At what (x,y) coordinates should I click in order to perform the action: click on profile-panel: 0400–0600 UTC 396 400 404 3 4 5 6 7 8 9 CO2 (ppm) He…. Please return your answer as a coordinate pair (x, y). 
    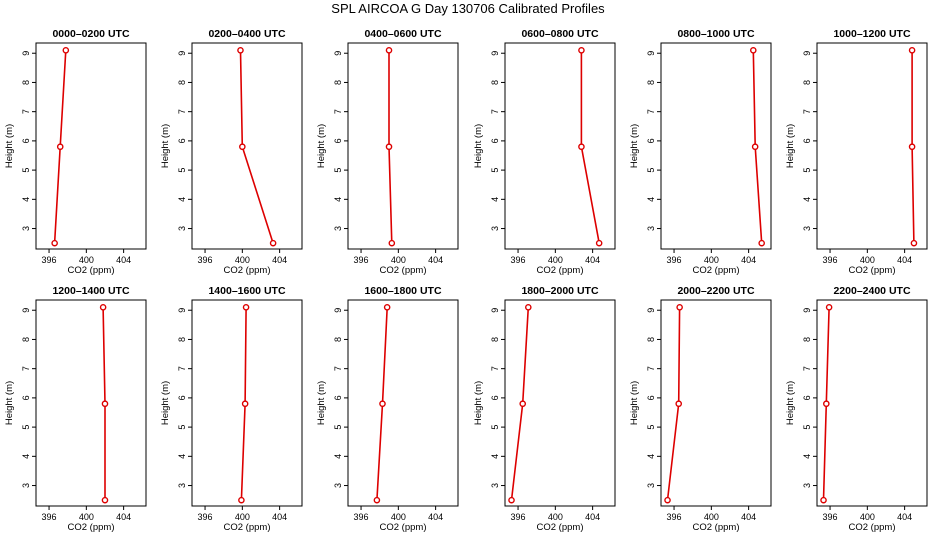
    Looking at the image, I should click on (387, 152).